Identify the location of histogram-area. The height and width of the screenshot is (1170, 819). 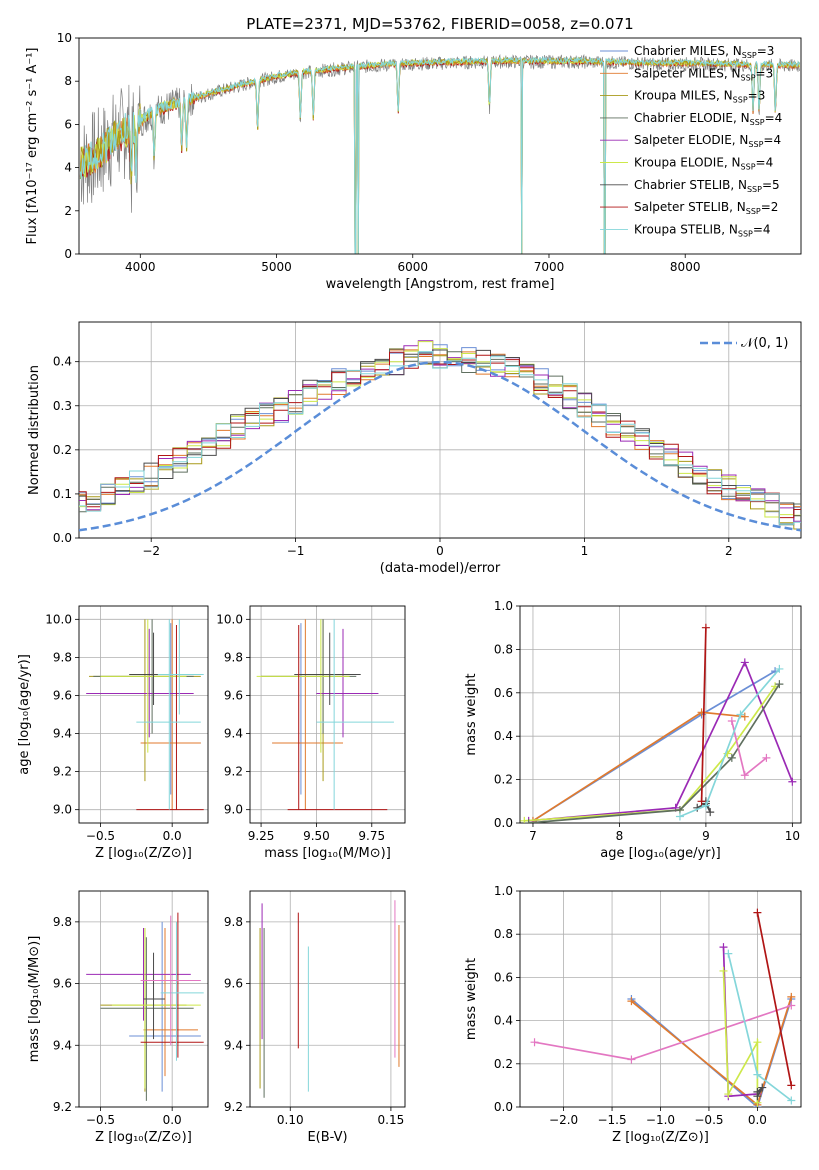
(440, 436).